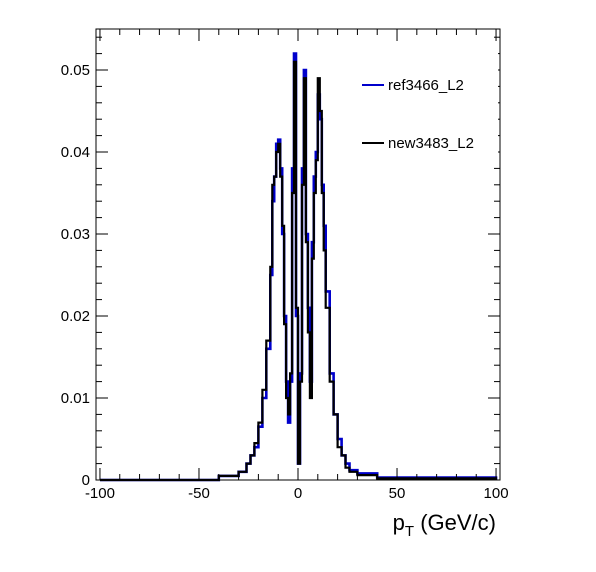 This screenshot has width=596, height=572. I want to click on y-tick-label: 0, so click(86, 480).